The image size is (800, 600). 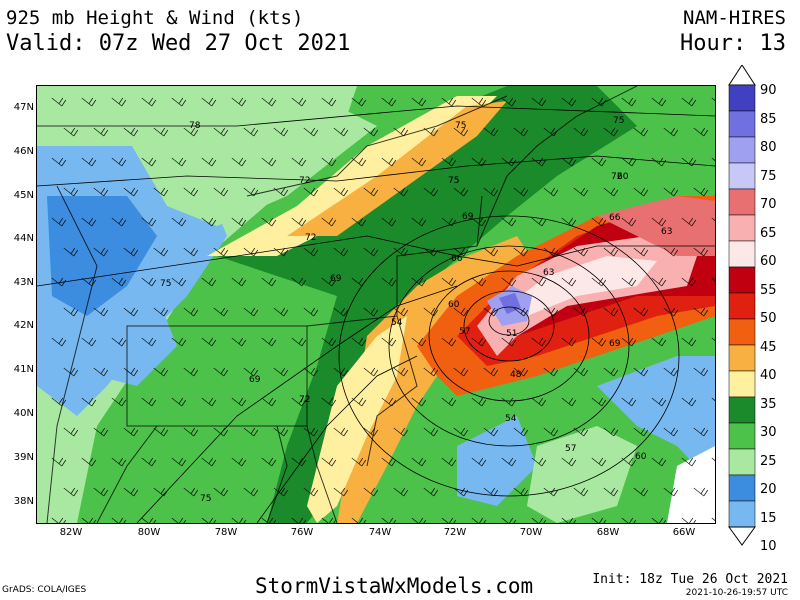 I want to click on colorbar-label: 90, so click(x=768, y=90).